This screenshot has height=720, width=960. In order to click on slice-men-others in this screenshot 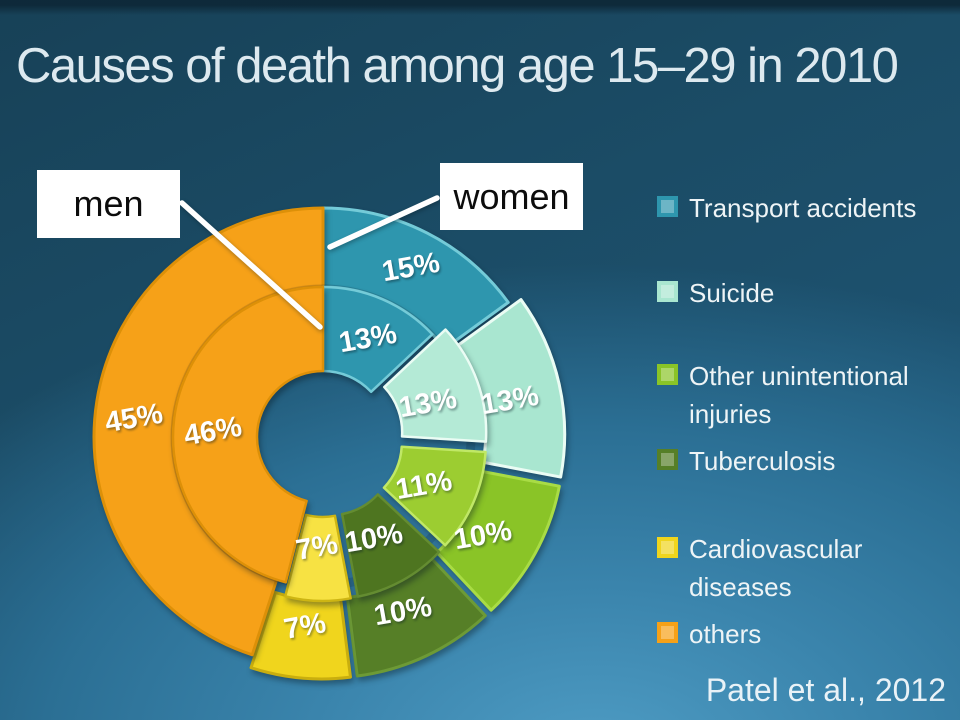, I will do `click(248, 434)`.